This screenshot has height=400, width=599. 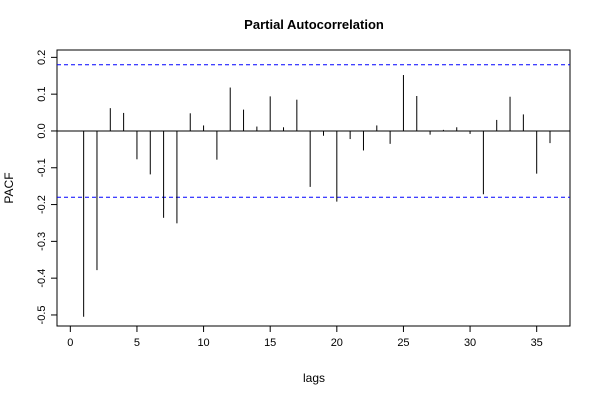 What do you see at coordinates (42, 241) in the screenshot?
I see `y-tick-label-2: -0.3` at bounding box center [42, 241].